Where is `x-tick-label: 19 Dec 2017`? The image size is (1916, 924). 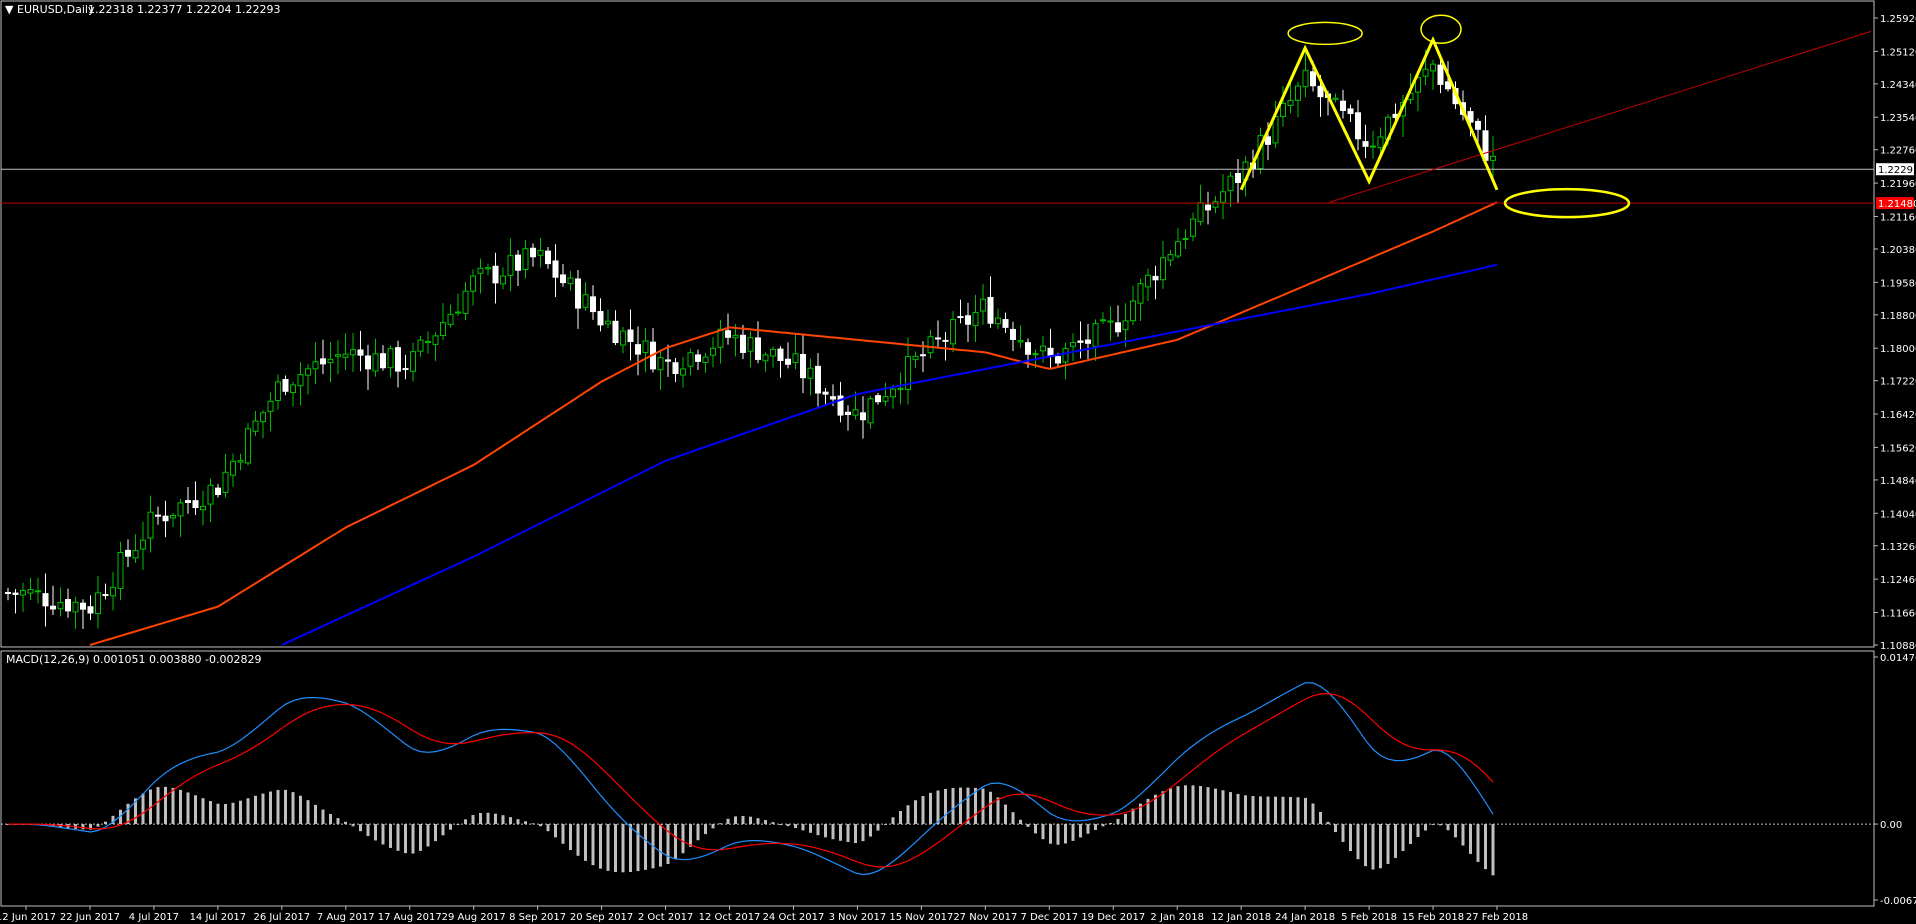
x-tick-label: 19 Dec 2017 is located at coordinates (1113, 917).